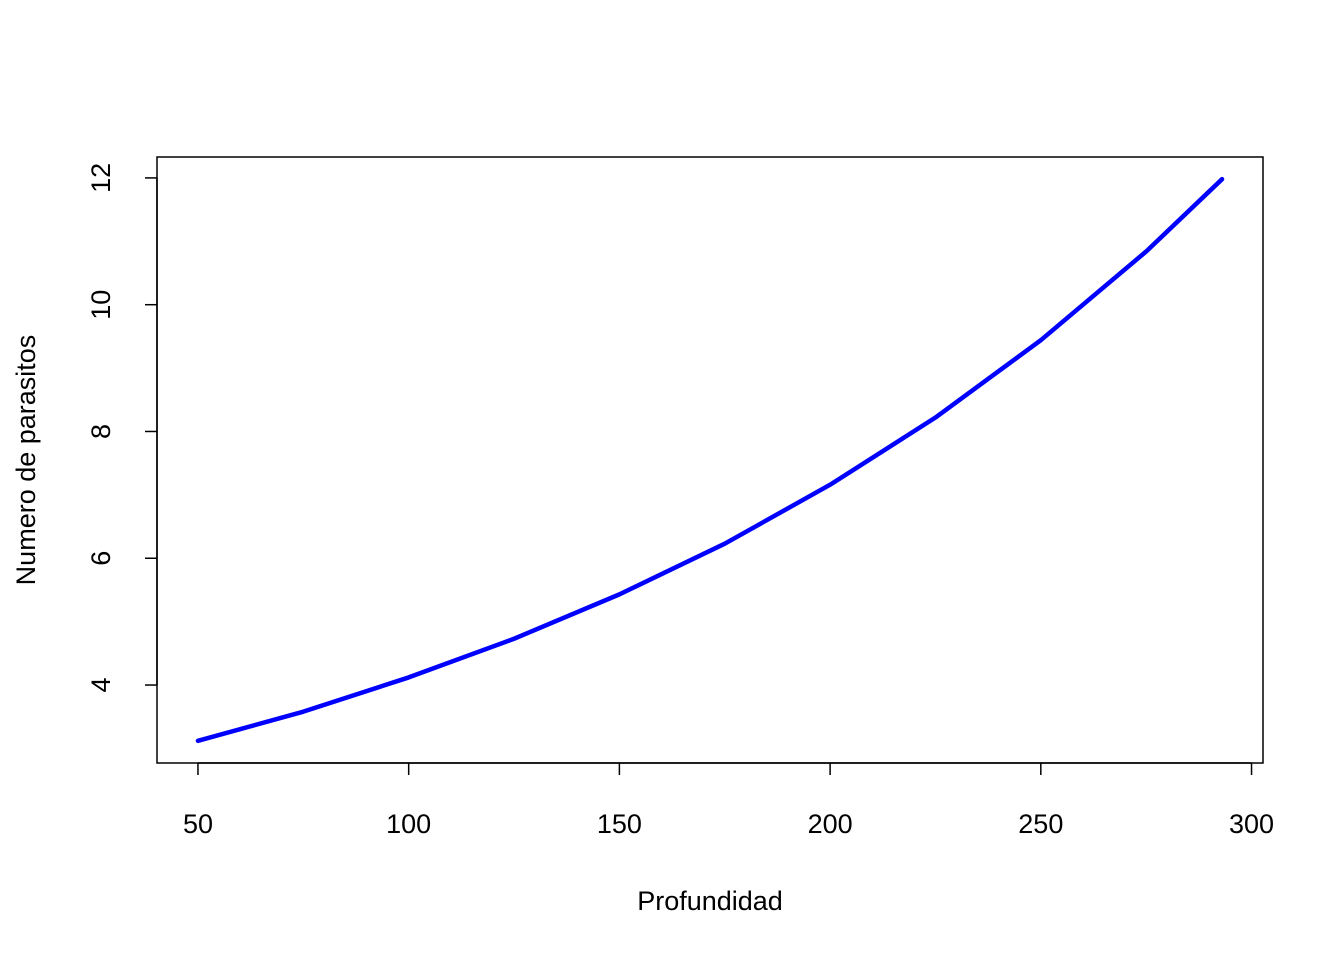 The height and width of the screenshot is (965, 1344). What do you see at coordinates (101, 558) in the screenshot?
I see `y-tick-label: 6` at bounding box center [101, 558].